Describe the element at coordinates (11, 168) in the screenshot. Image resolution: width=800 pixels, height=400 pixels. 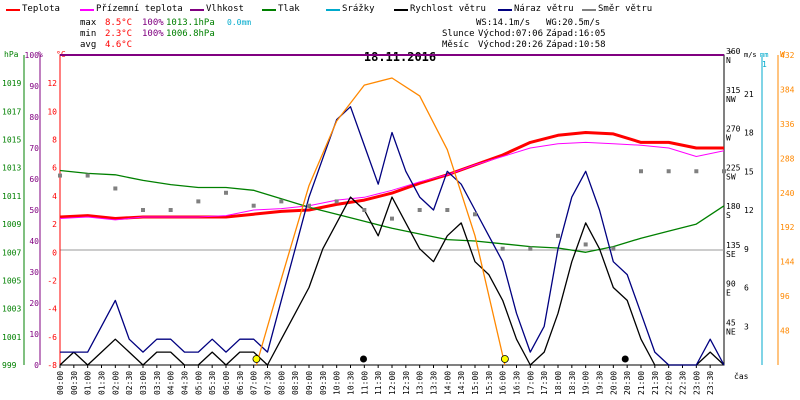
I see `pressure-tick-label: 1013` at that location.